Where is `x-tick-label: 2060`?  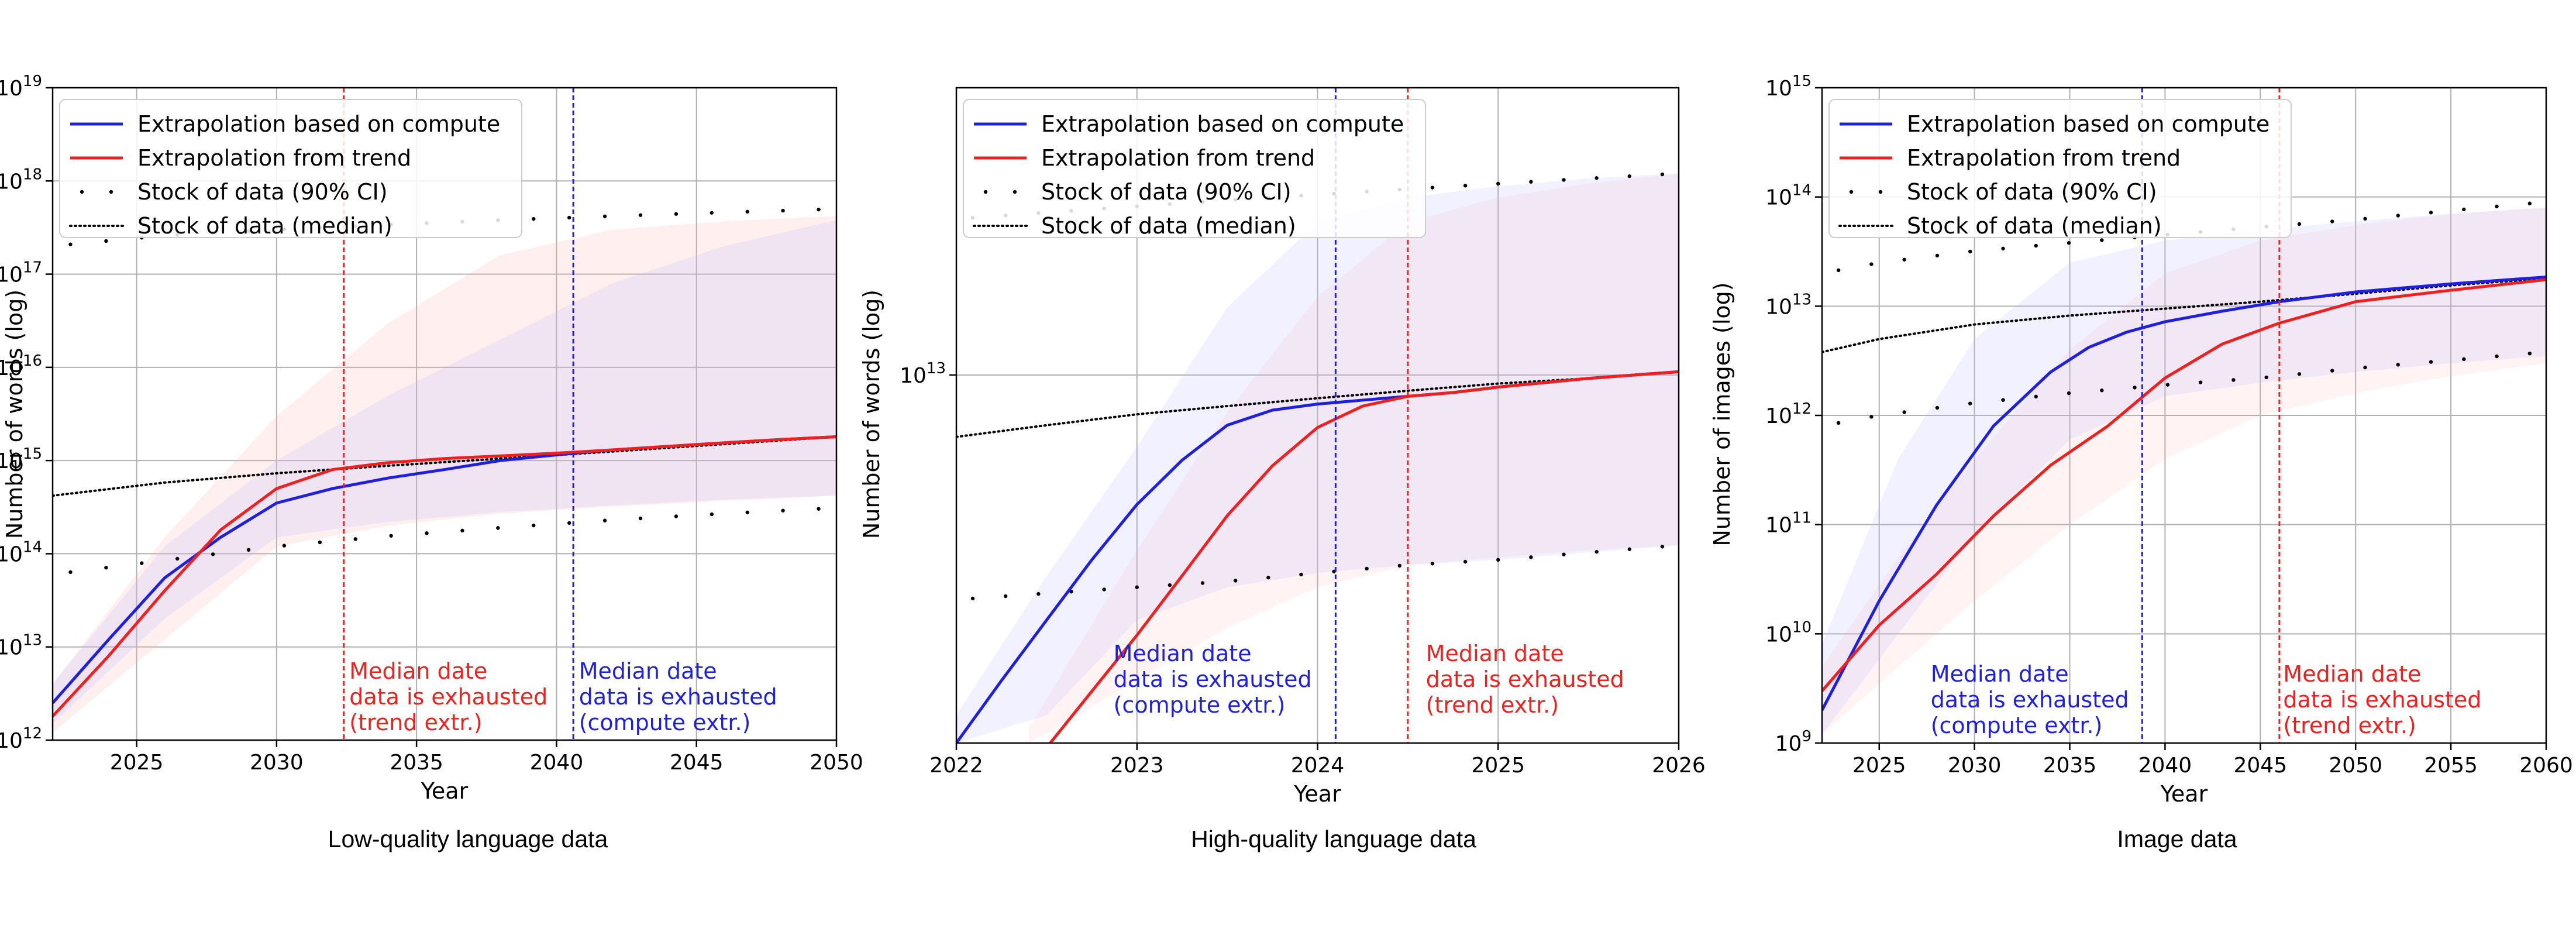 x-tick-label: 2060 is located at coordinates (2546, 766).